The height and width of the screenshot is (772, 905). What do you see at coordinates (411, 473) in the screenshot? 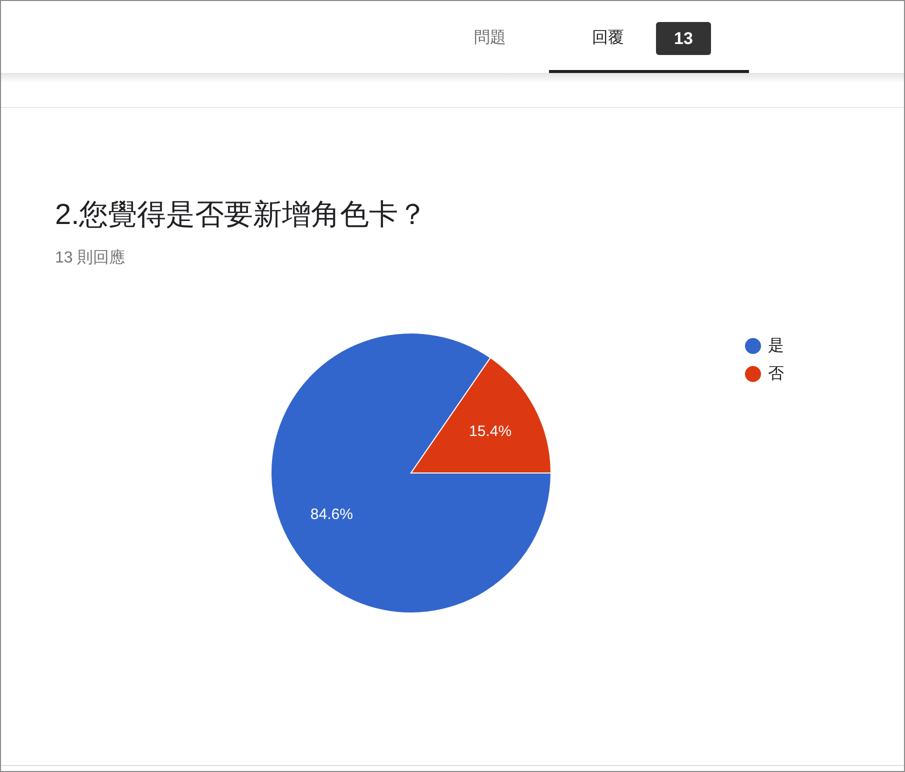
I see `pie-slice` at bounding box center [411, 473].